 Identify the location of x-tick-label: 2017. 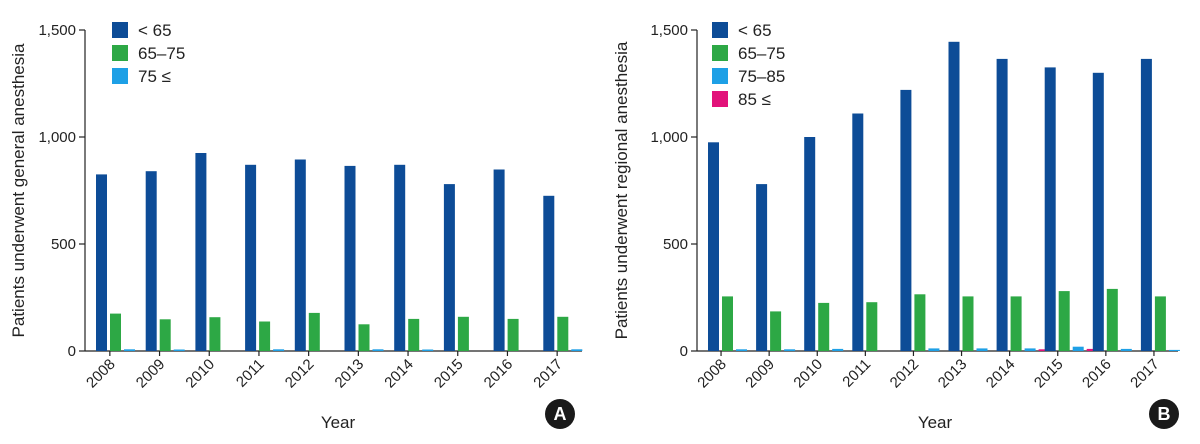
(1145, 374).